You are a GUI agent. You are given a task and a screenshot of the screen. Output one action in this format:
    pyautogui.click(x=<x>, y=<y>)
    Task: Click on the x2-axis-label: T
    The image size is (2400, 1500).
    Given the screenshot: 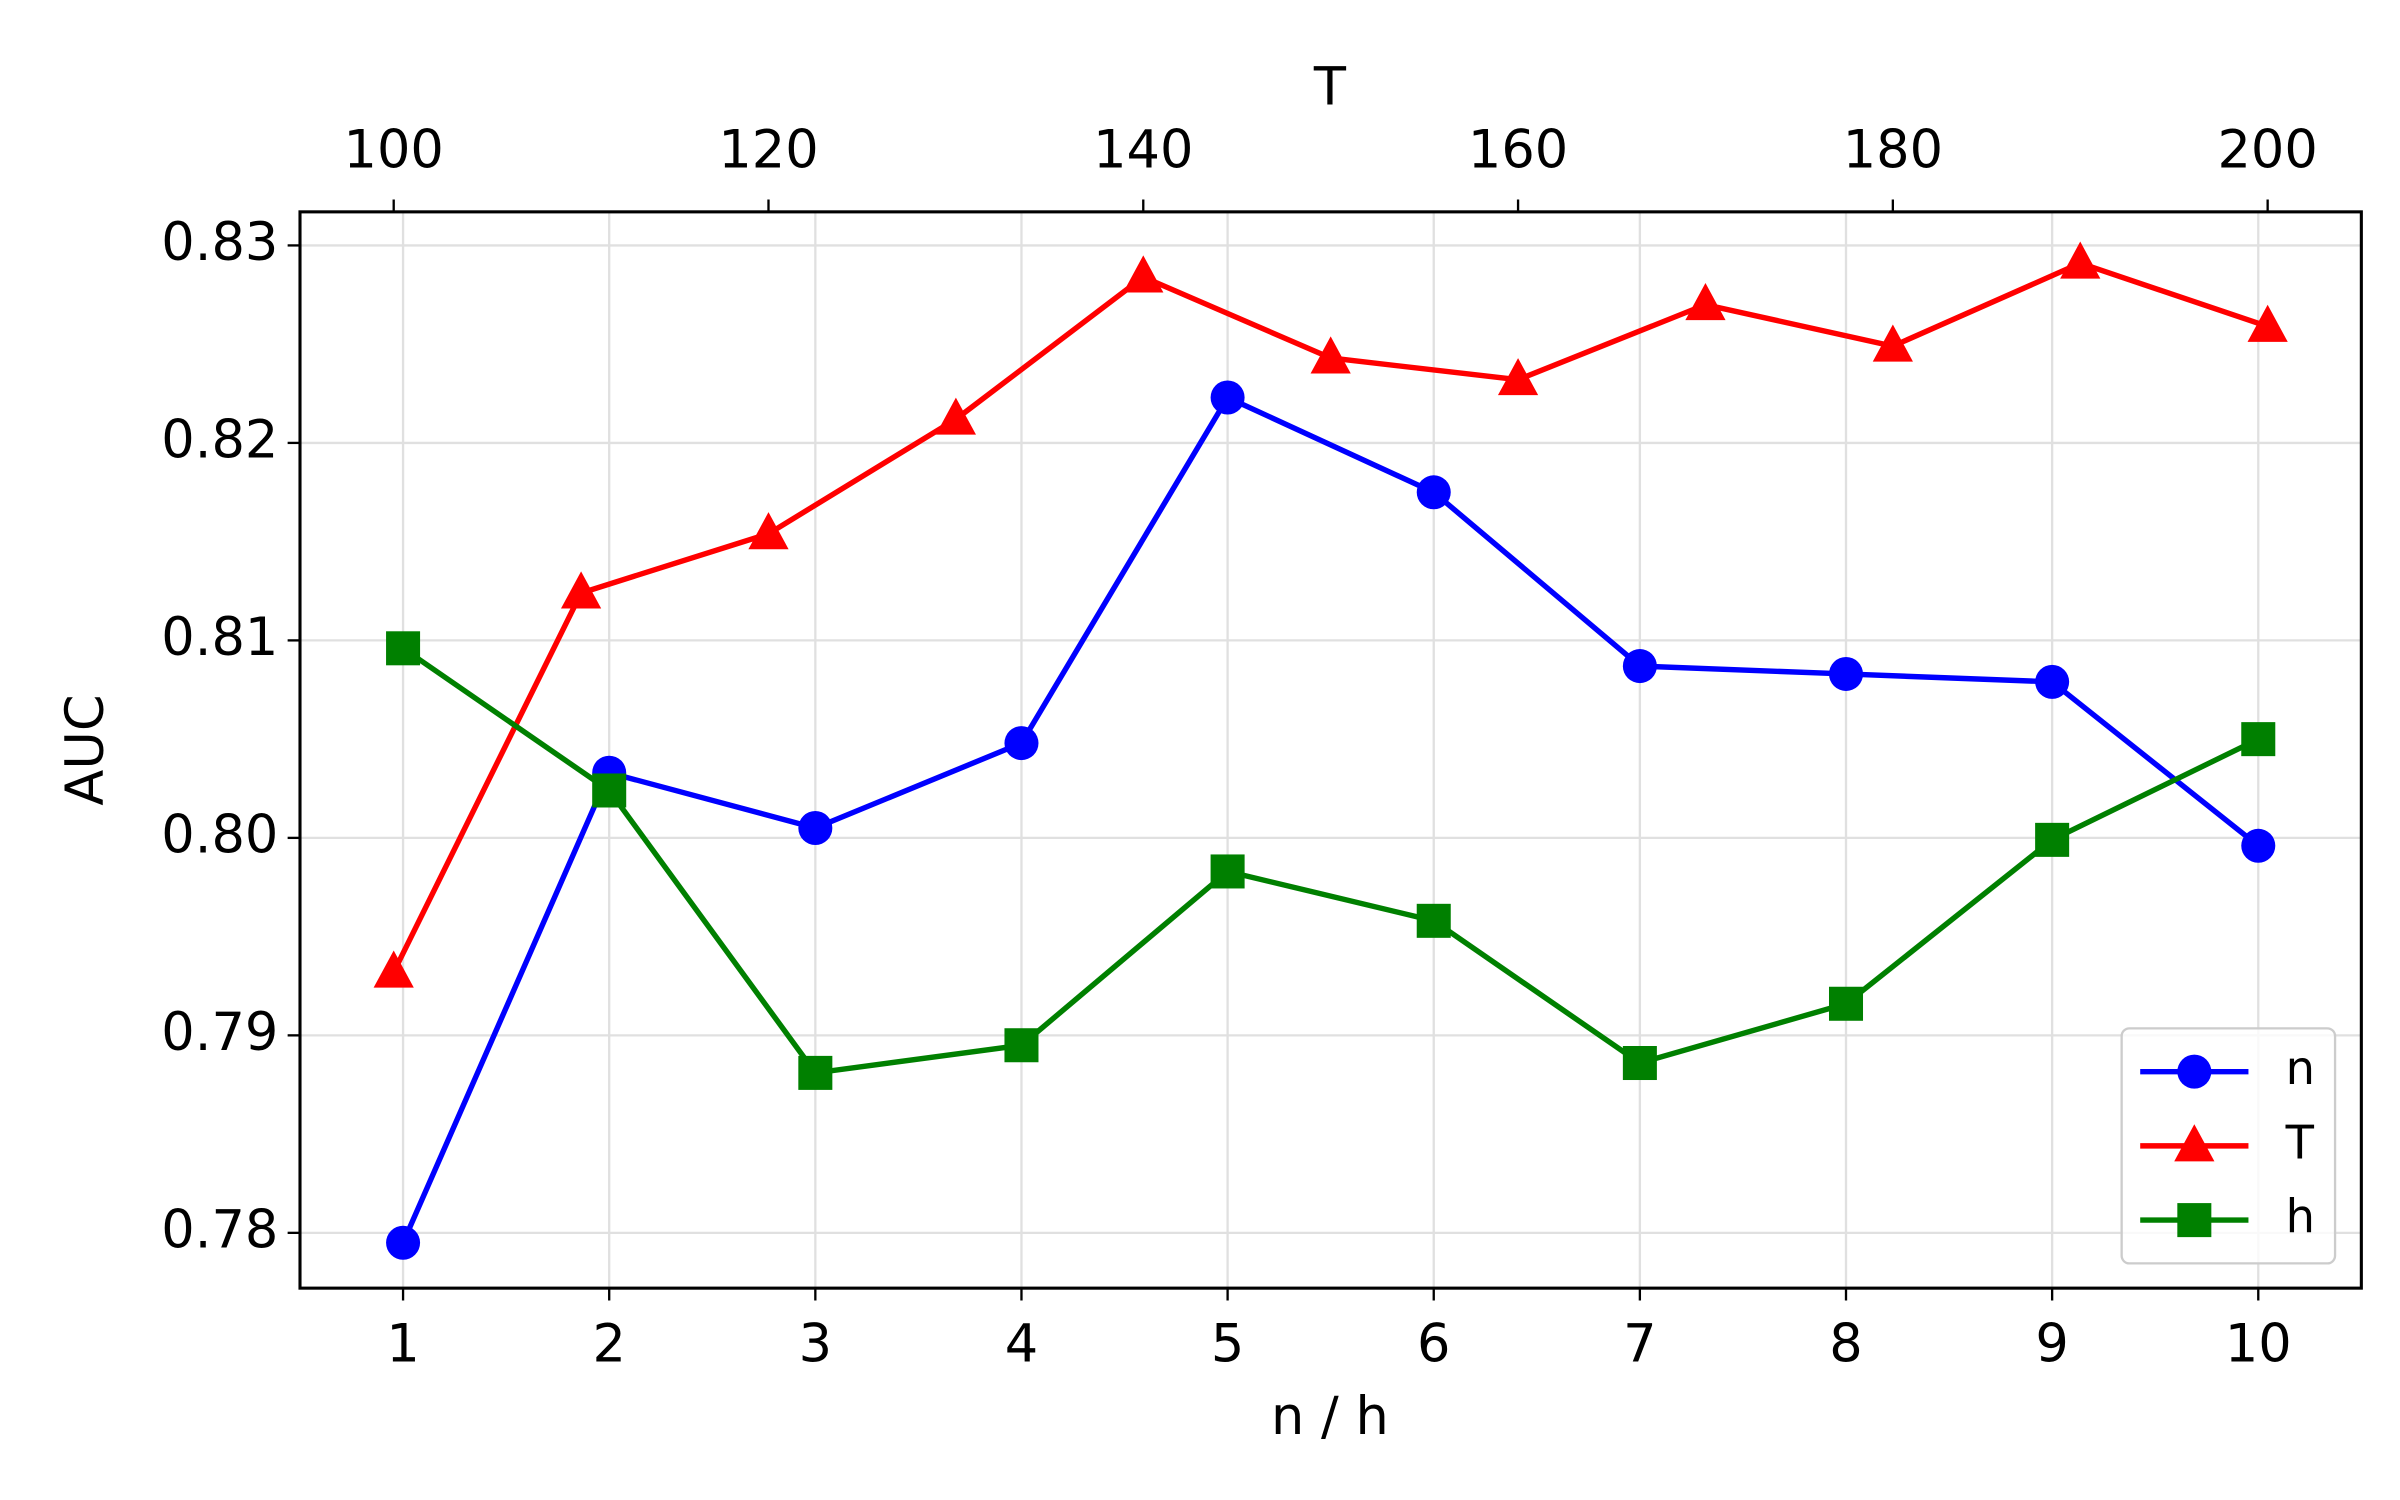 What is the action you would take?
    pyautogui.click(x=1330, y=86)
    